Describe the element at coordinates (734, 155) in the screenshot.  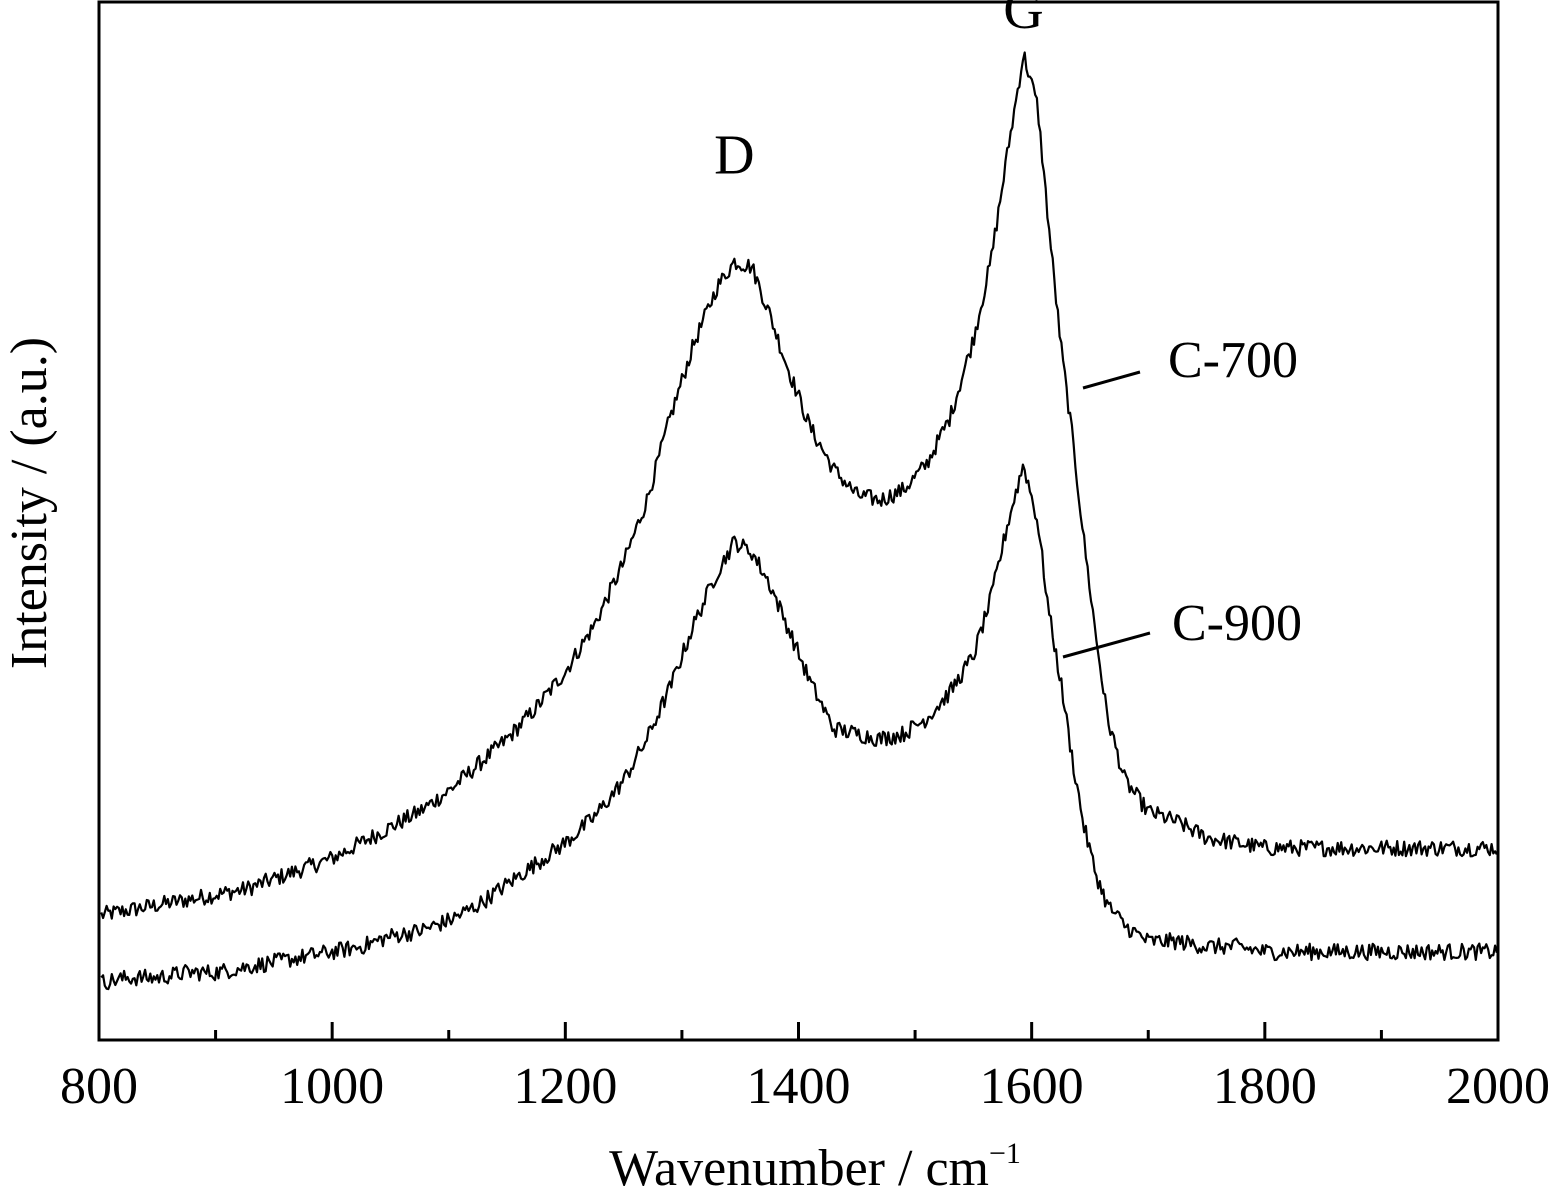
I see `peak-label-d: D` at that location.